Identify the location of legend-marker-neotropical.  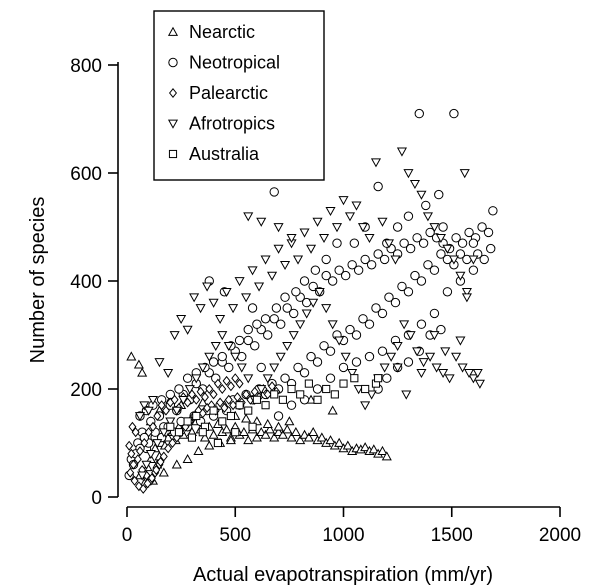
(173, 62).